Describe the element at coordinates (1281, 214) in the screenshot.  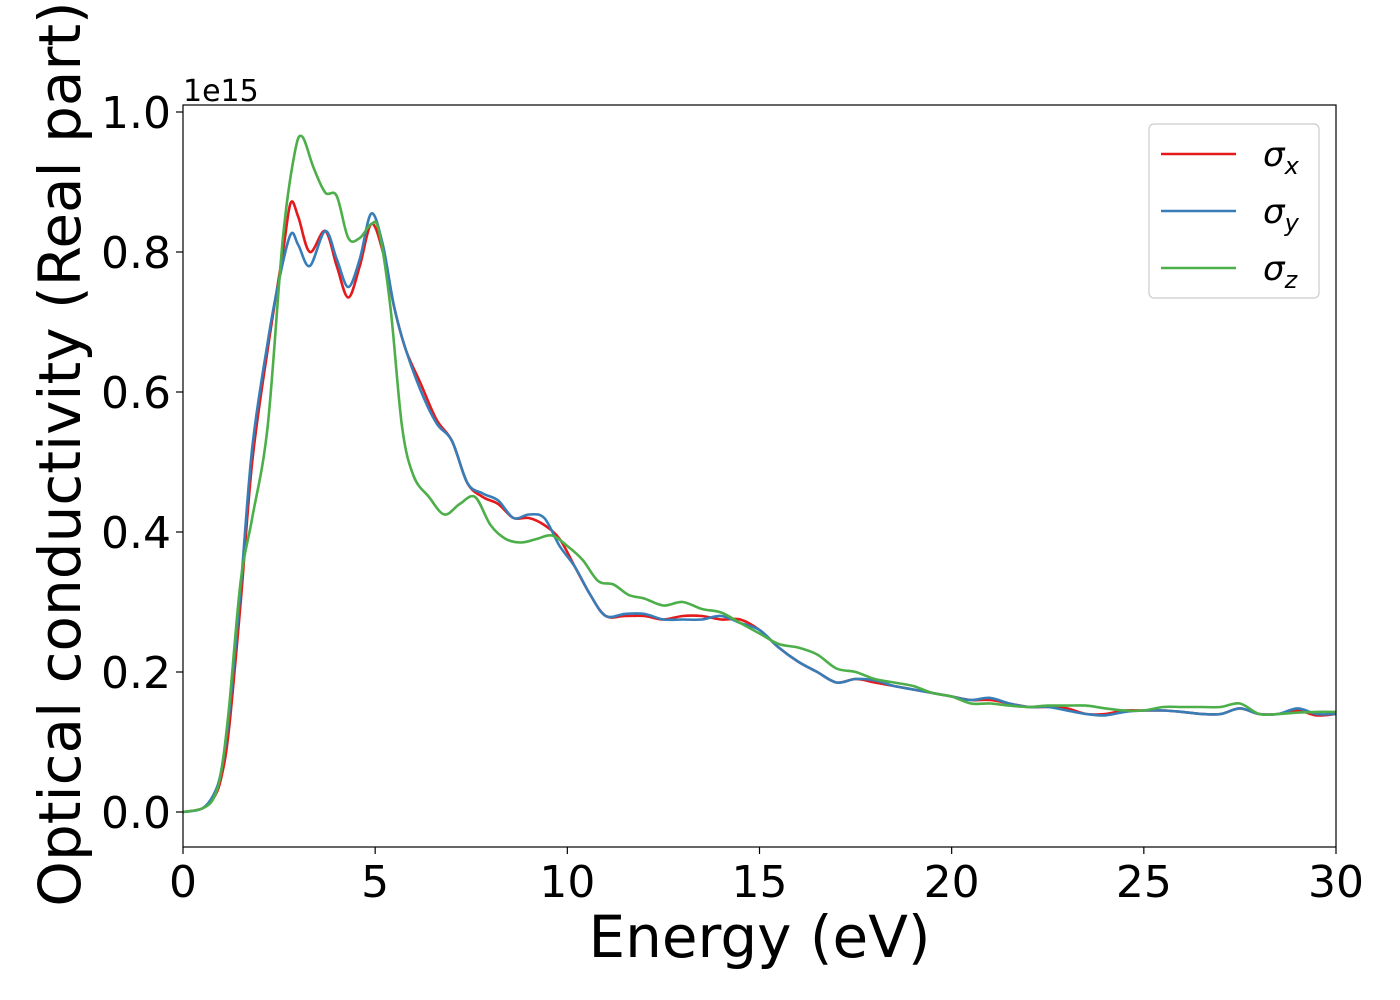
I see `legend-label-sigma-y: σy` at that location.